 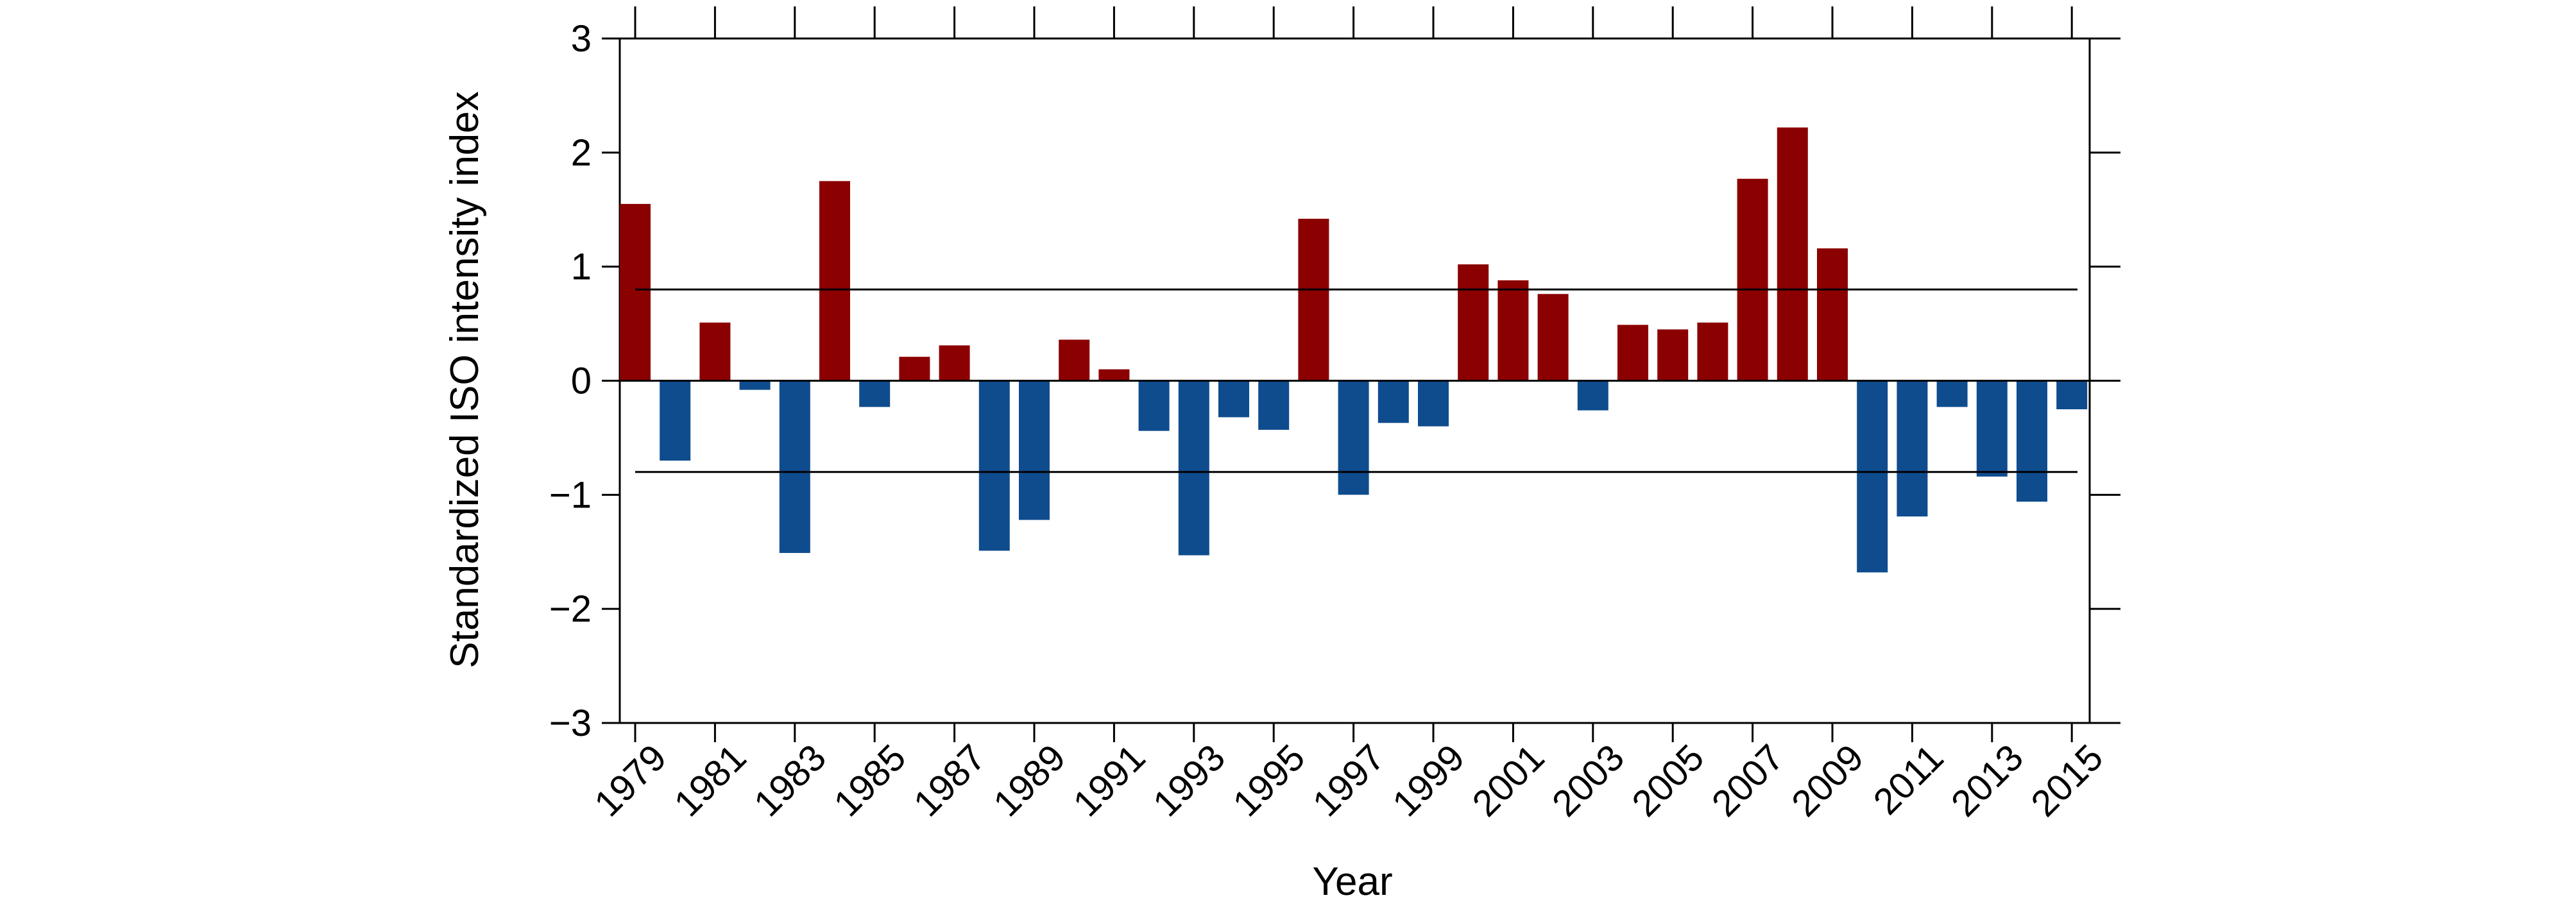 What do you see at coordinates (1632, 353) in the screenshot?
I see `bar-2004` at bounding box center [1632, 353].